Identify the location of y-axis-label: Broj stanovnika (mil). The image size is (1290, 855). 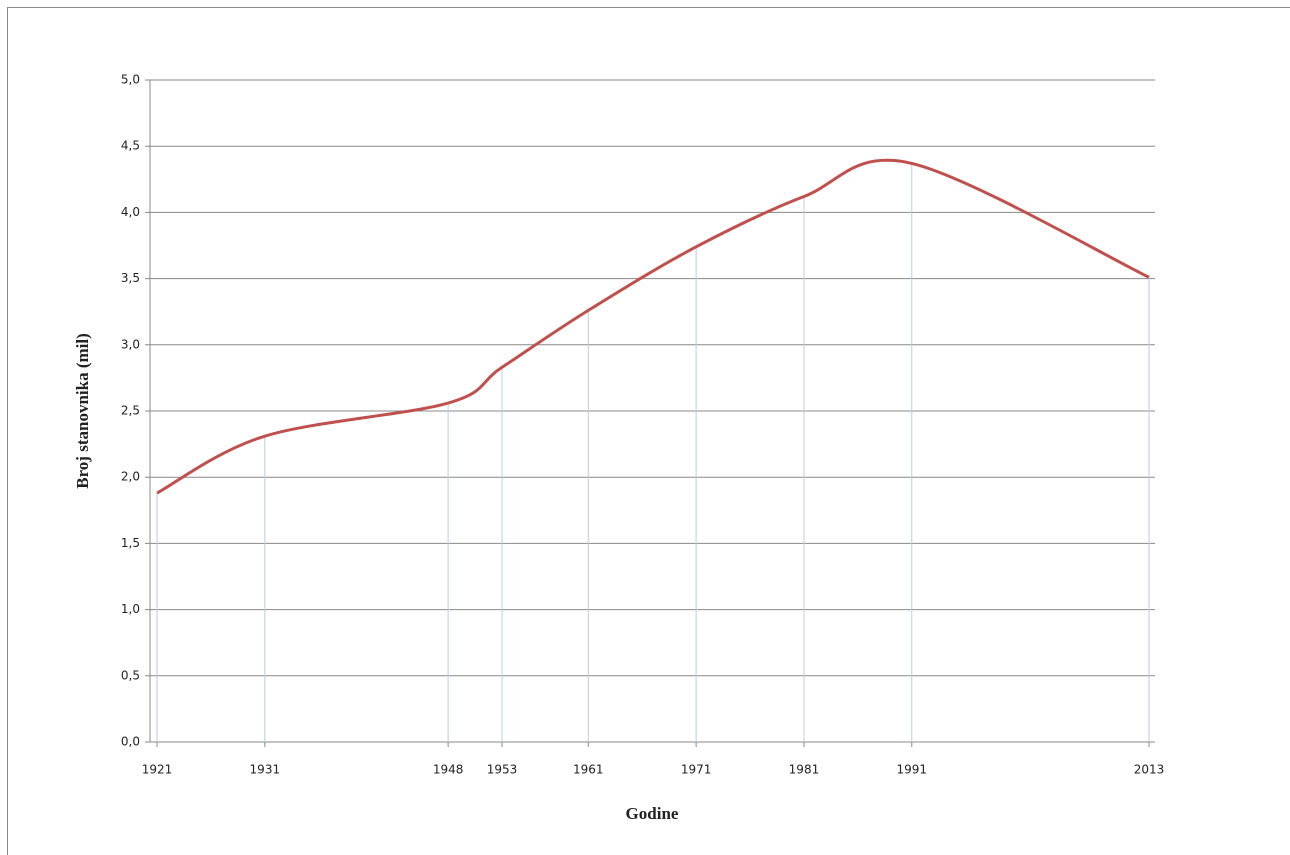
(82, 411).